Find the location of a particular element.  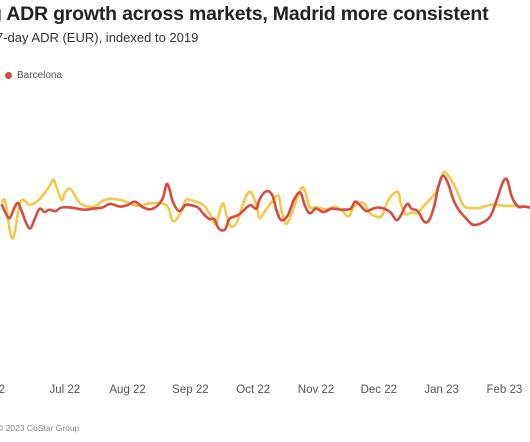

chart-subtitle: 7-day ADR (EUR), indexed to 2019 is located at coordinates (99, 37).